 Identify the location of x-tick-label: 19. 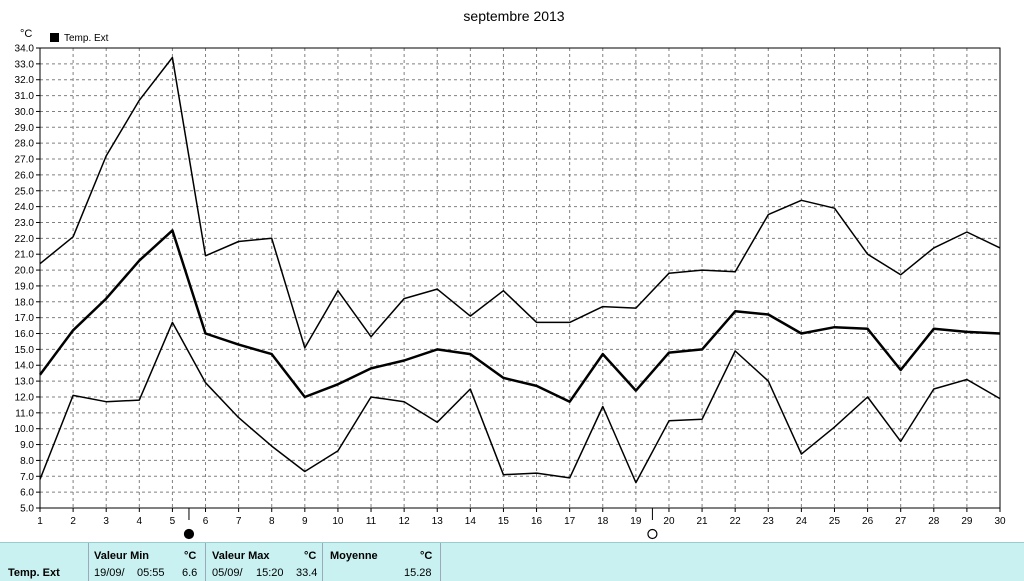
(636, 521).